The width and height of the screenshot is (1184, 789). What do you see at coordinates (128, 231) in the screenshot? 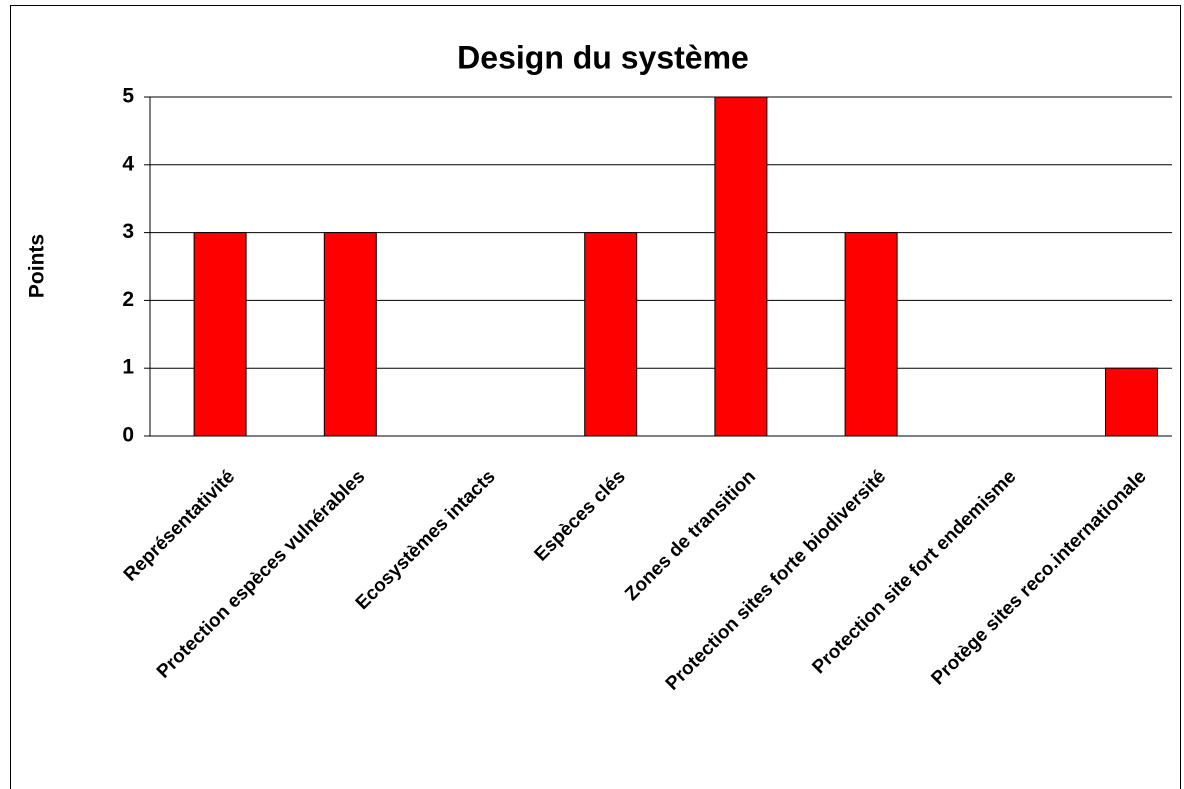
I see `y-tick-label: 3` at bounding box center [128, 231].